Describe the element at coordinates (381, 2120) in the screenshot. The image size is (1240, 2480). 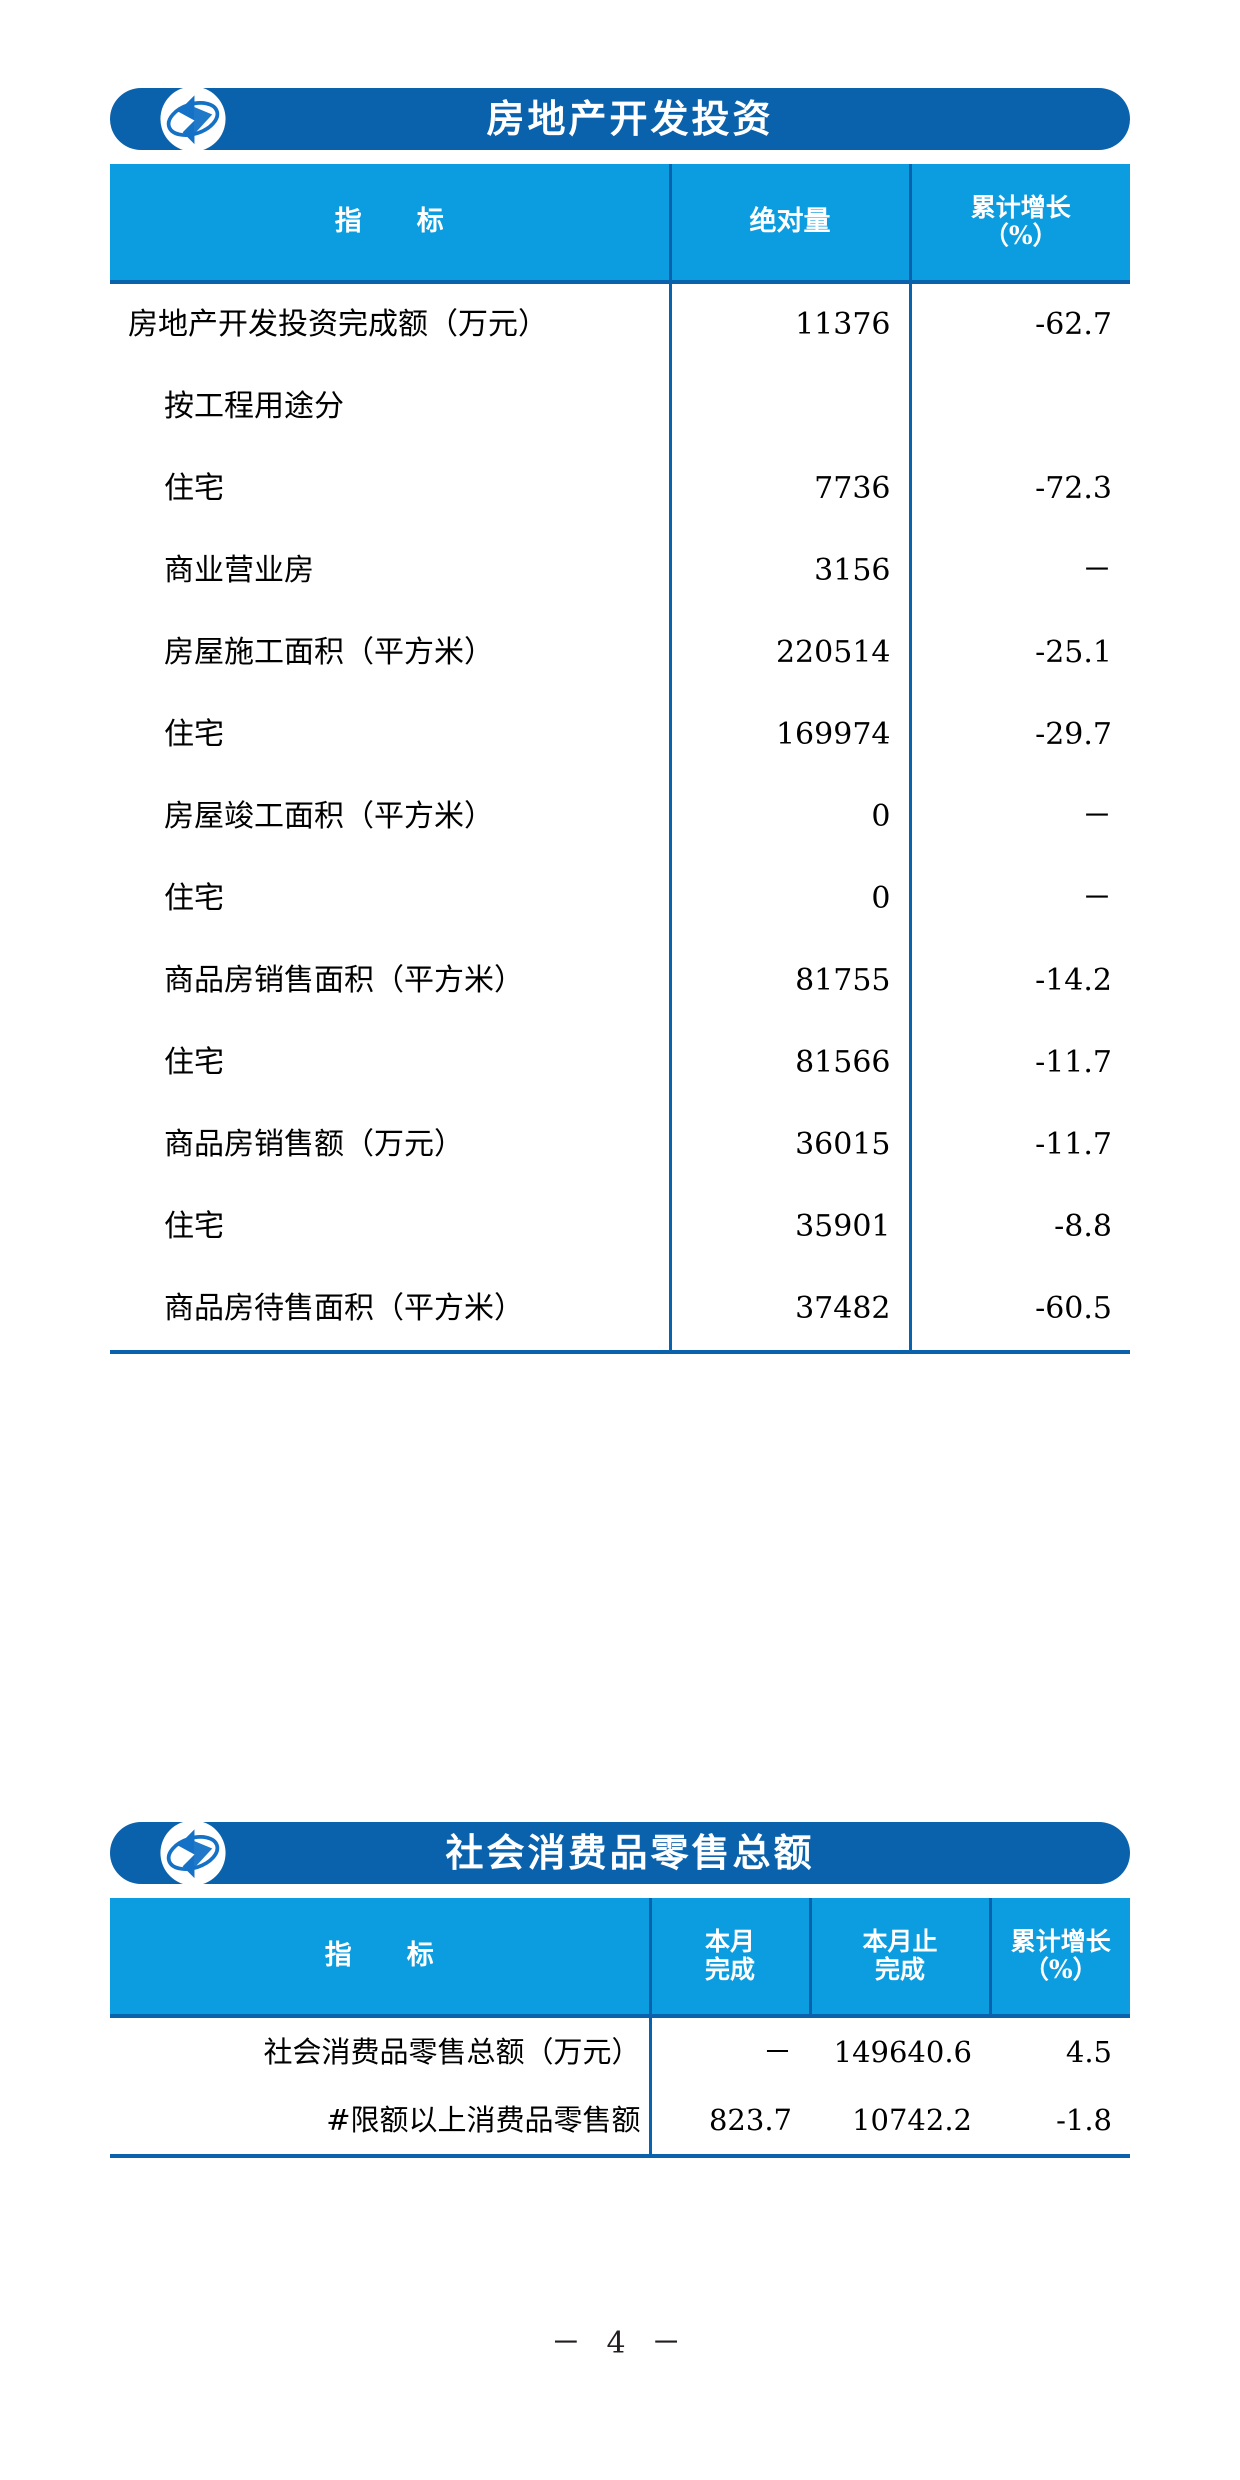
I see `row-indicator: #限额以上消费品零售额` at that location.